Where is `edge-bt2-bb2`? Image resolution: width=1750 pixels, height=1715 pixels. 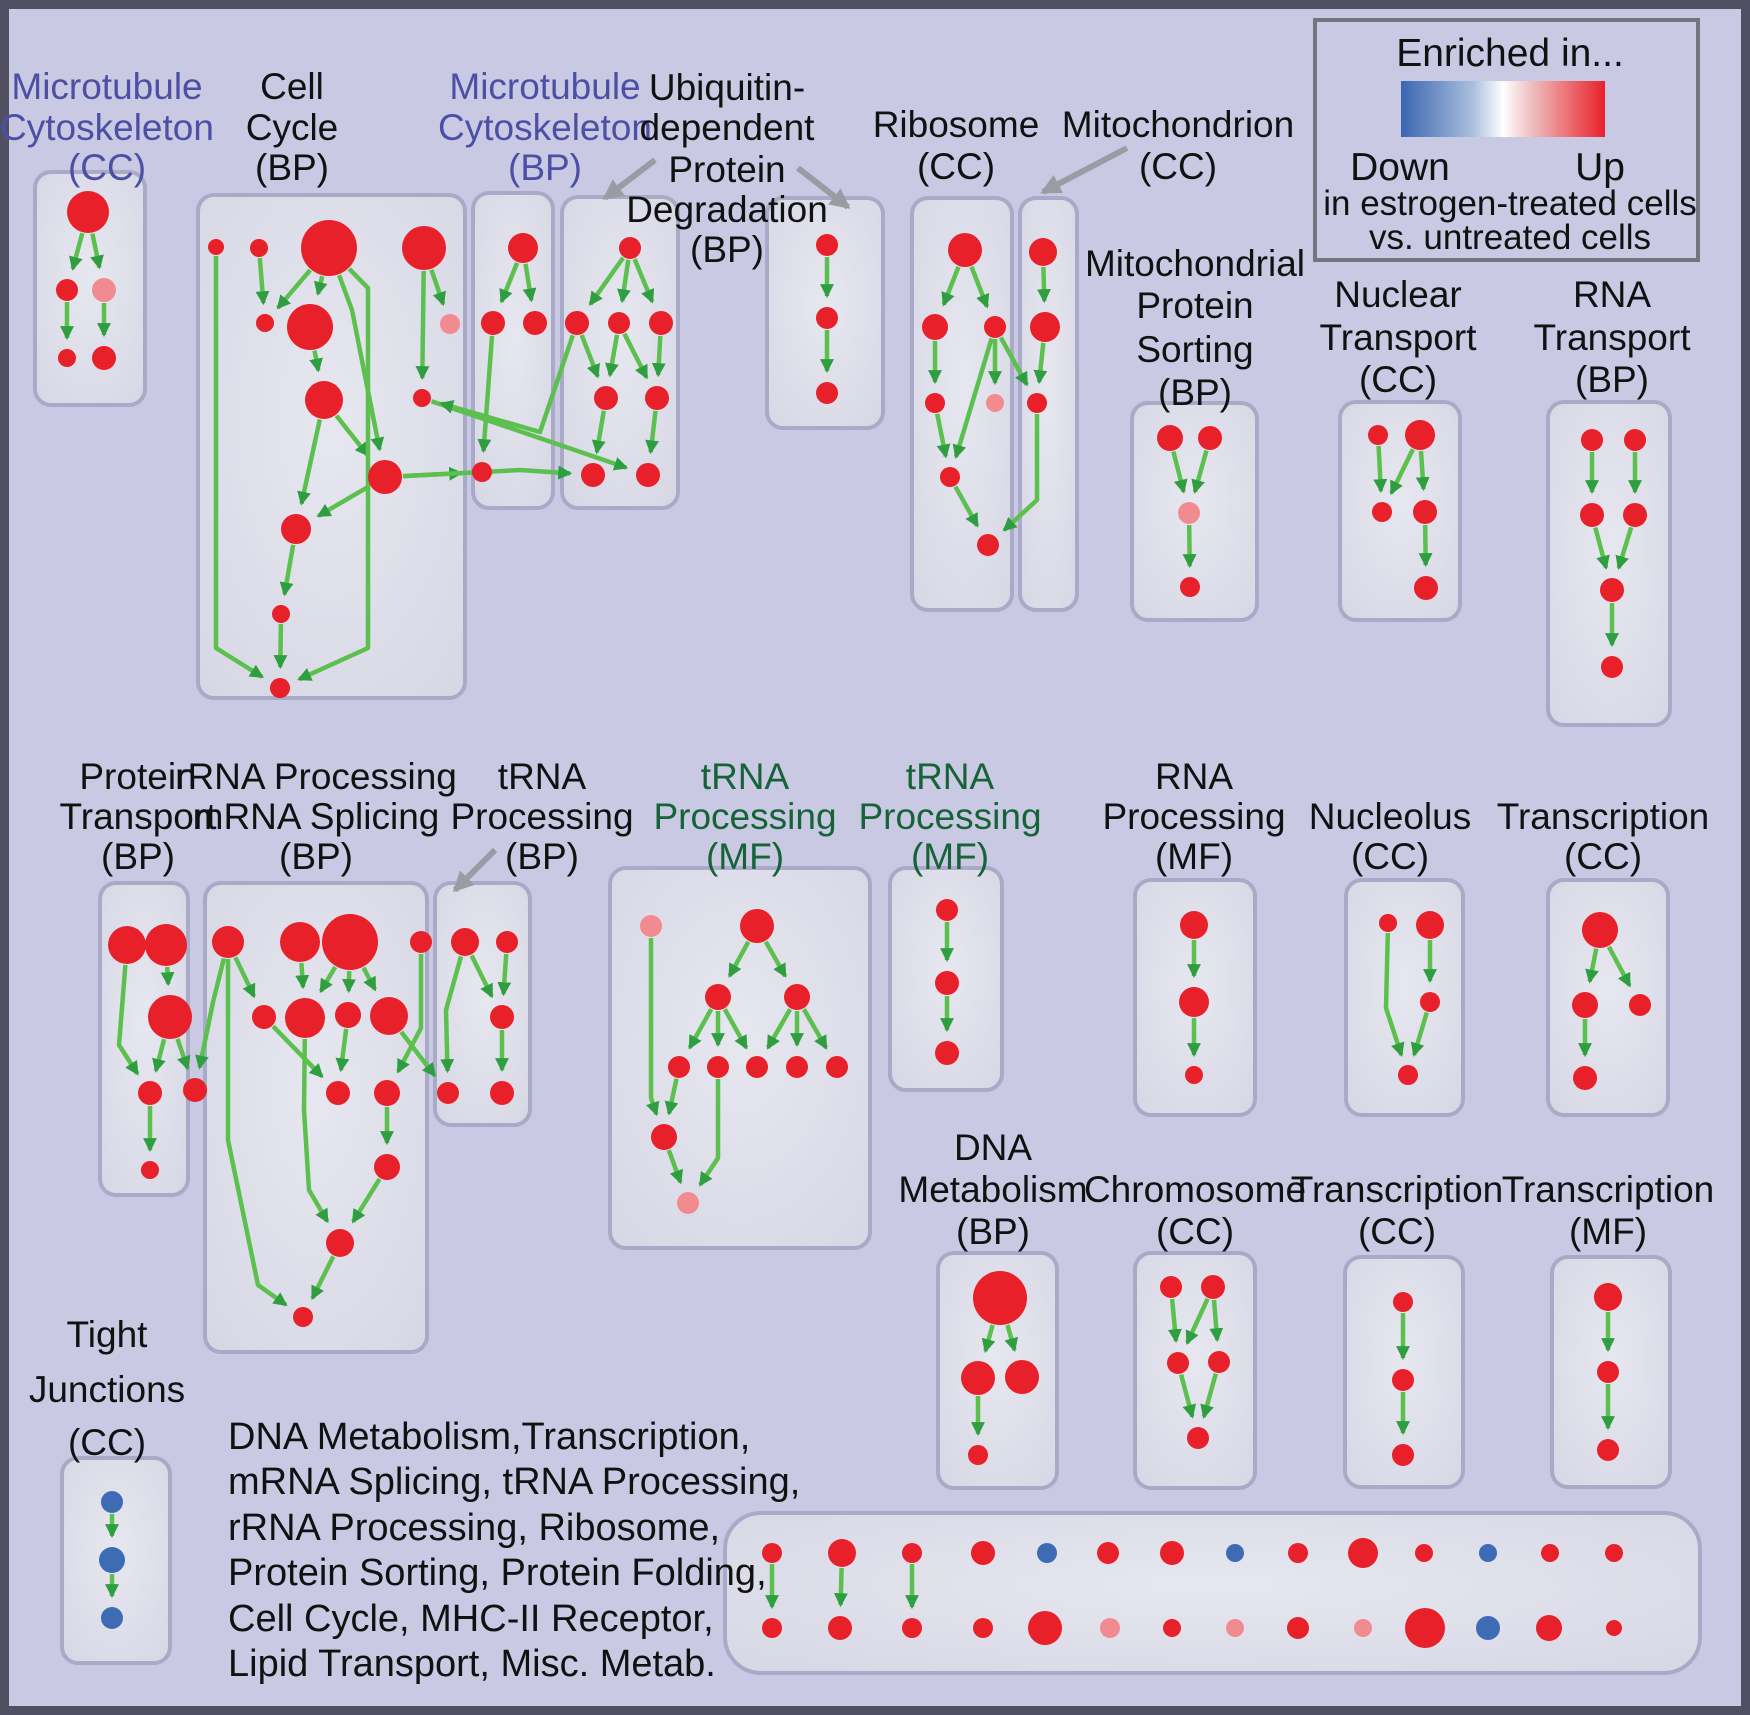 edge-bt2-bb2 is located at coordinates (840, 1587).